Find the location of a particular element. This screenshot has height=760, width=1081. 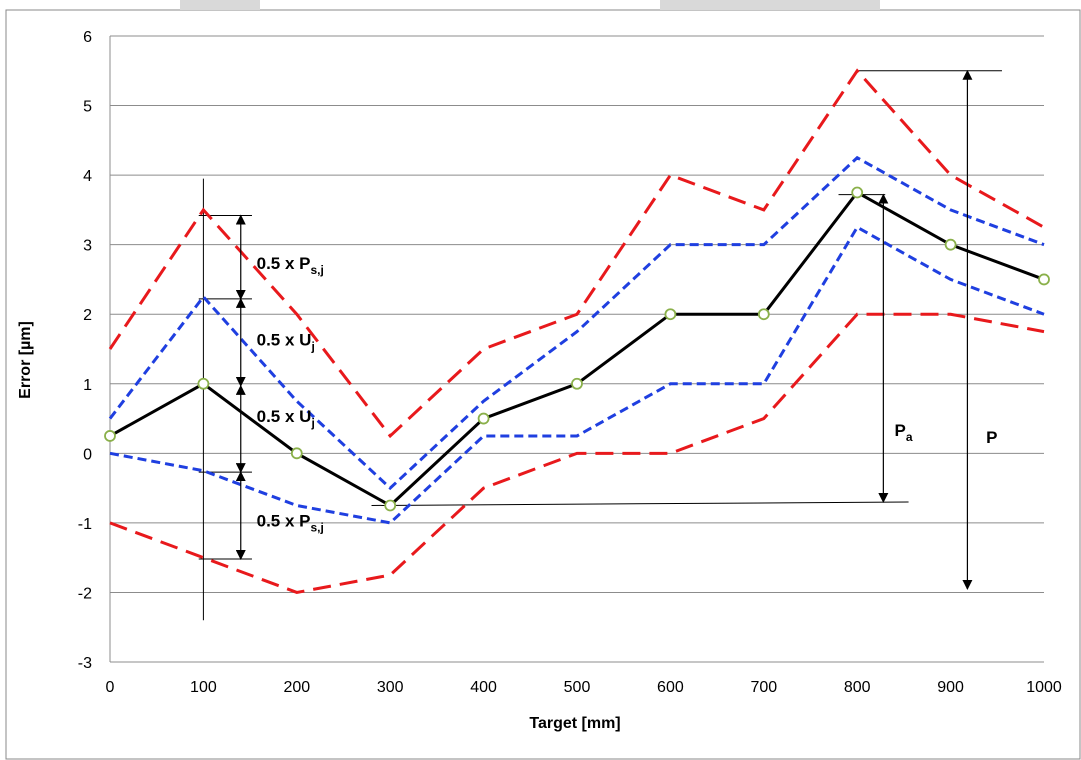

x-tick-label: 1000 is located at coordinates (1044, 687).